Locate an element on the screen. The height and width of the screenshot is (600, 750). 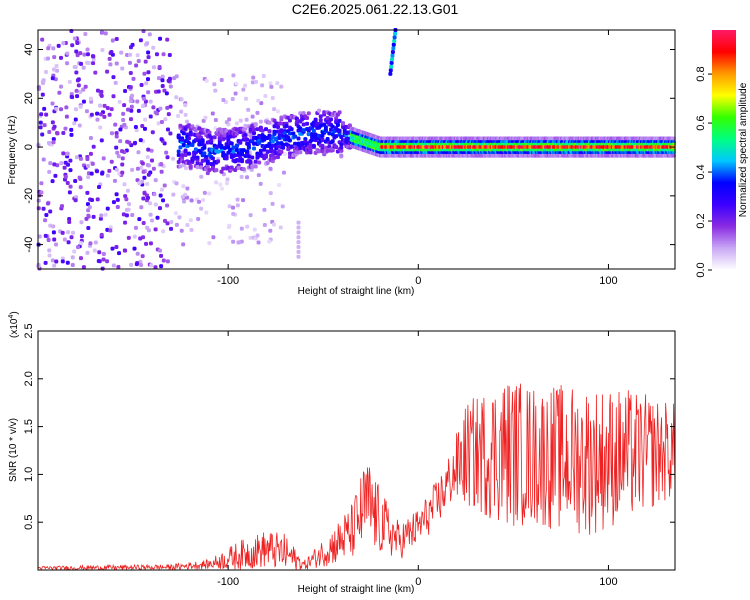
colorbar-label: Normalized spectral amplitude is located at coordinates (743, 149).